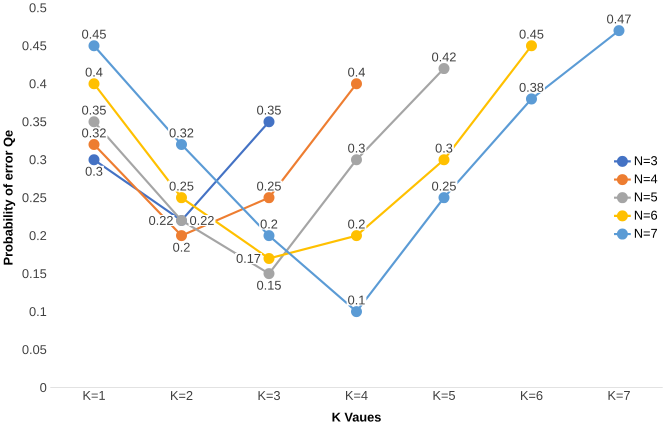  What do you see at coordinates (34, 197) in the screenshot?
I see `y-tick-label: 0.25` at bounding box center [34, 197].